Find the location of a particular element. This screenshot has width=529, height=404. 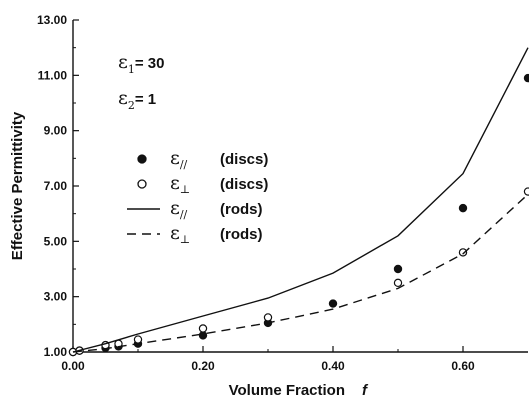

y-tick-label: 7.00 is located at coordinates (56, 186).